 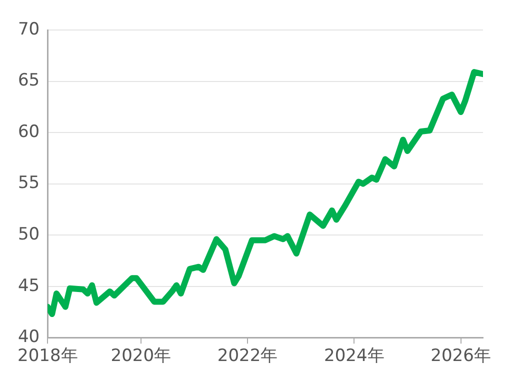 What do you see at coordinates (247, 356) in the screenshot?
I see `x-tick-label: 2022年` at bounding box center [247, 356].